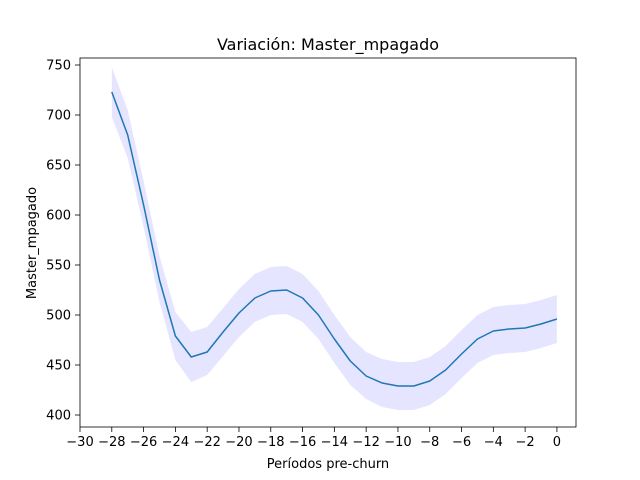  Describe the element at coordinates (143, 442) in the screenshot. I see `x-tick-label: −26` at that location.